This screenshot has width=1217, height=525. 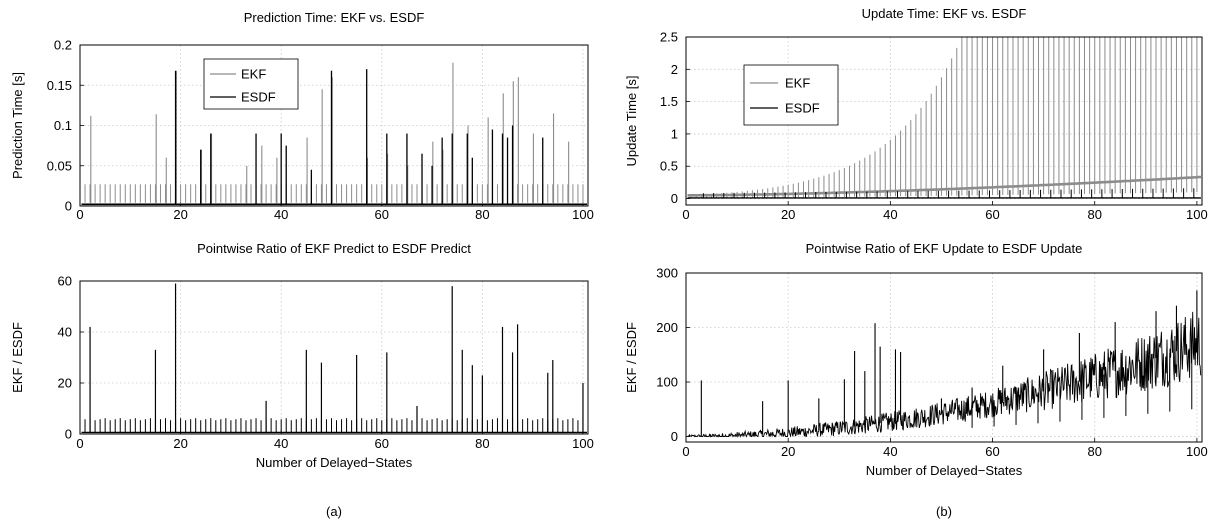 I want to click on y-axis-label: Prediction Time [s], so click(x=17, y=125).